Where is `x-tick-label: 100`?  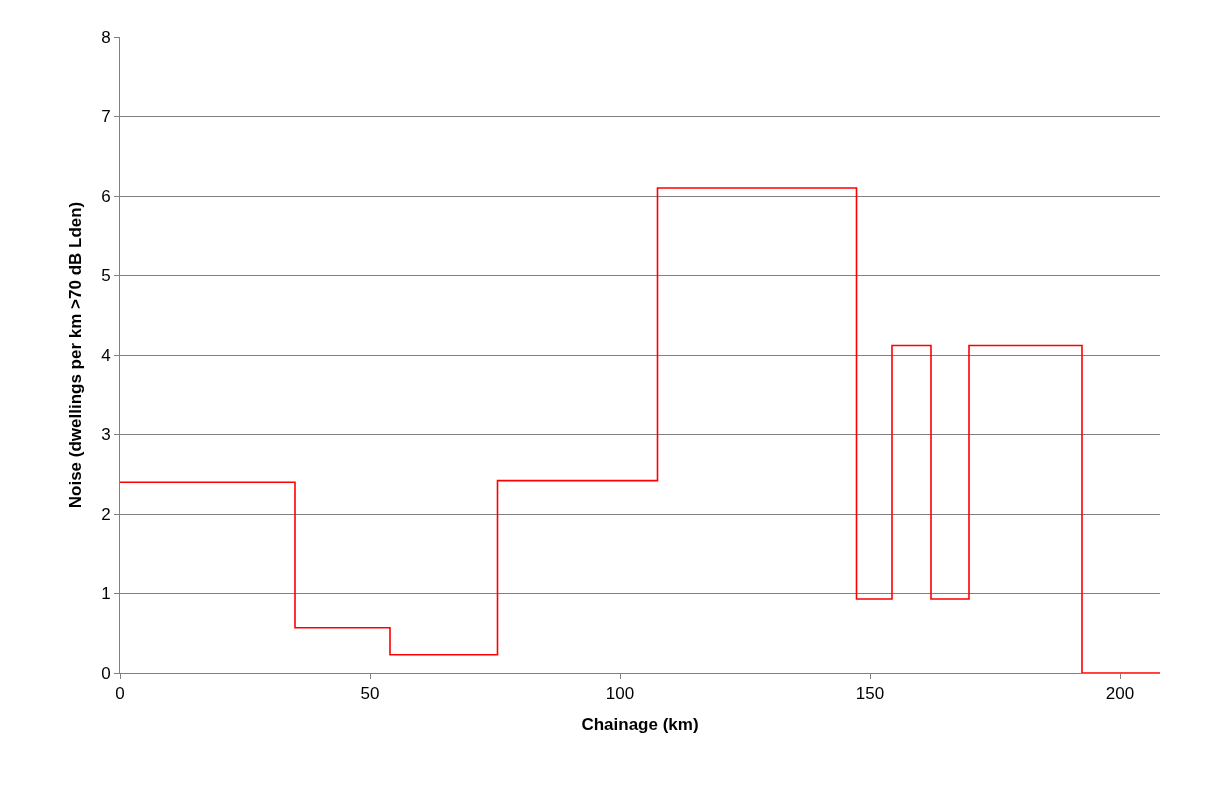
x-tick-label: 100 is located at coordinates (620, 694).